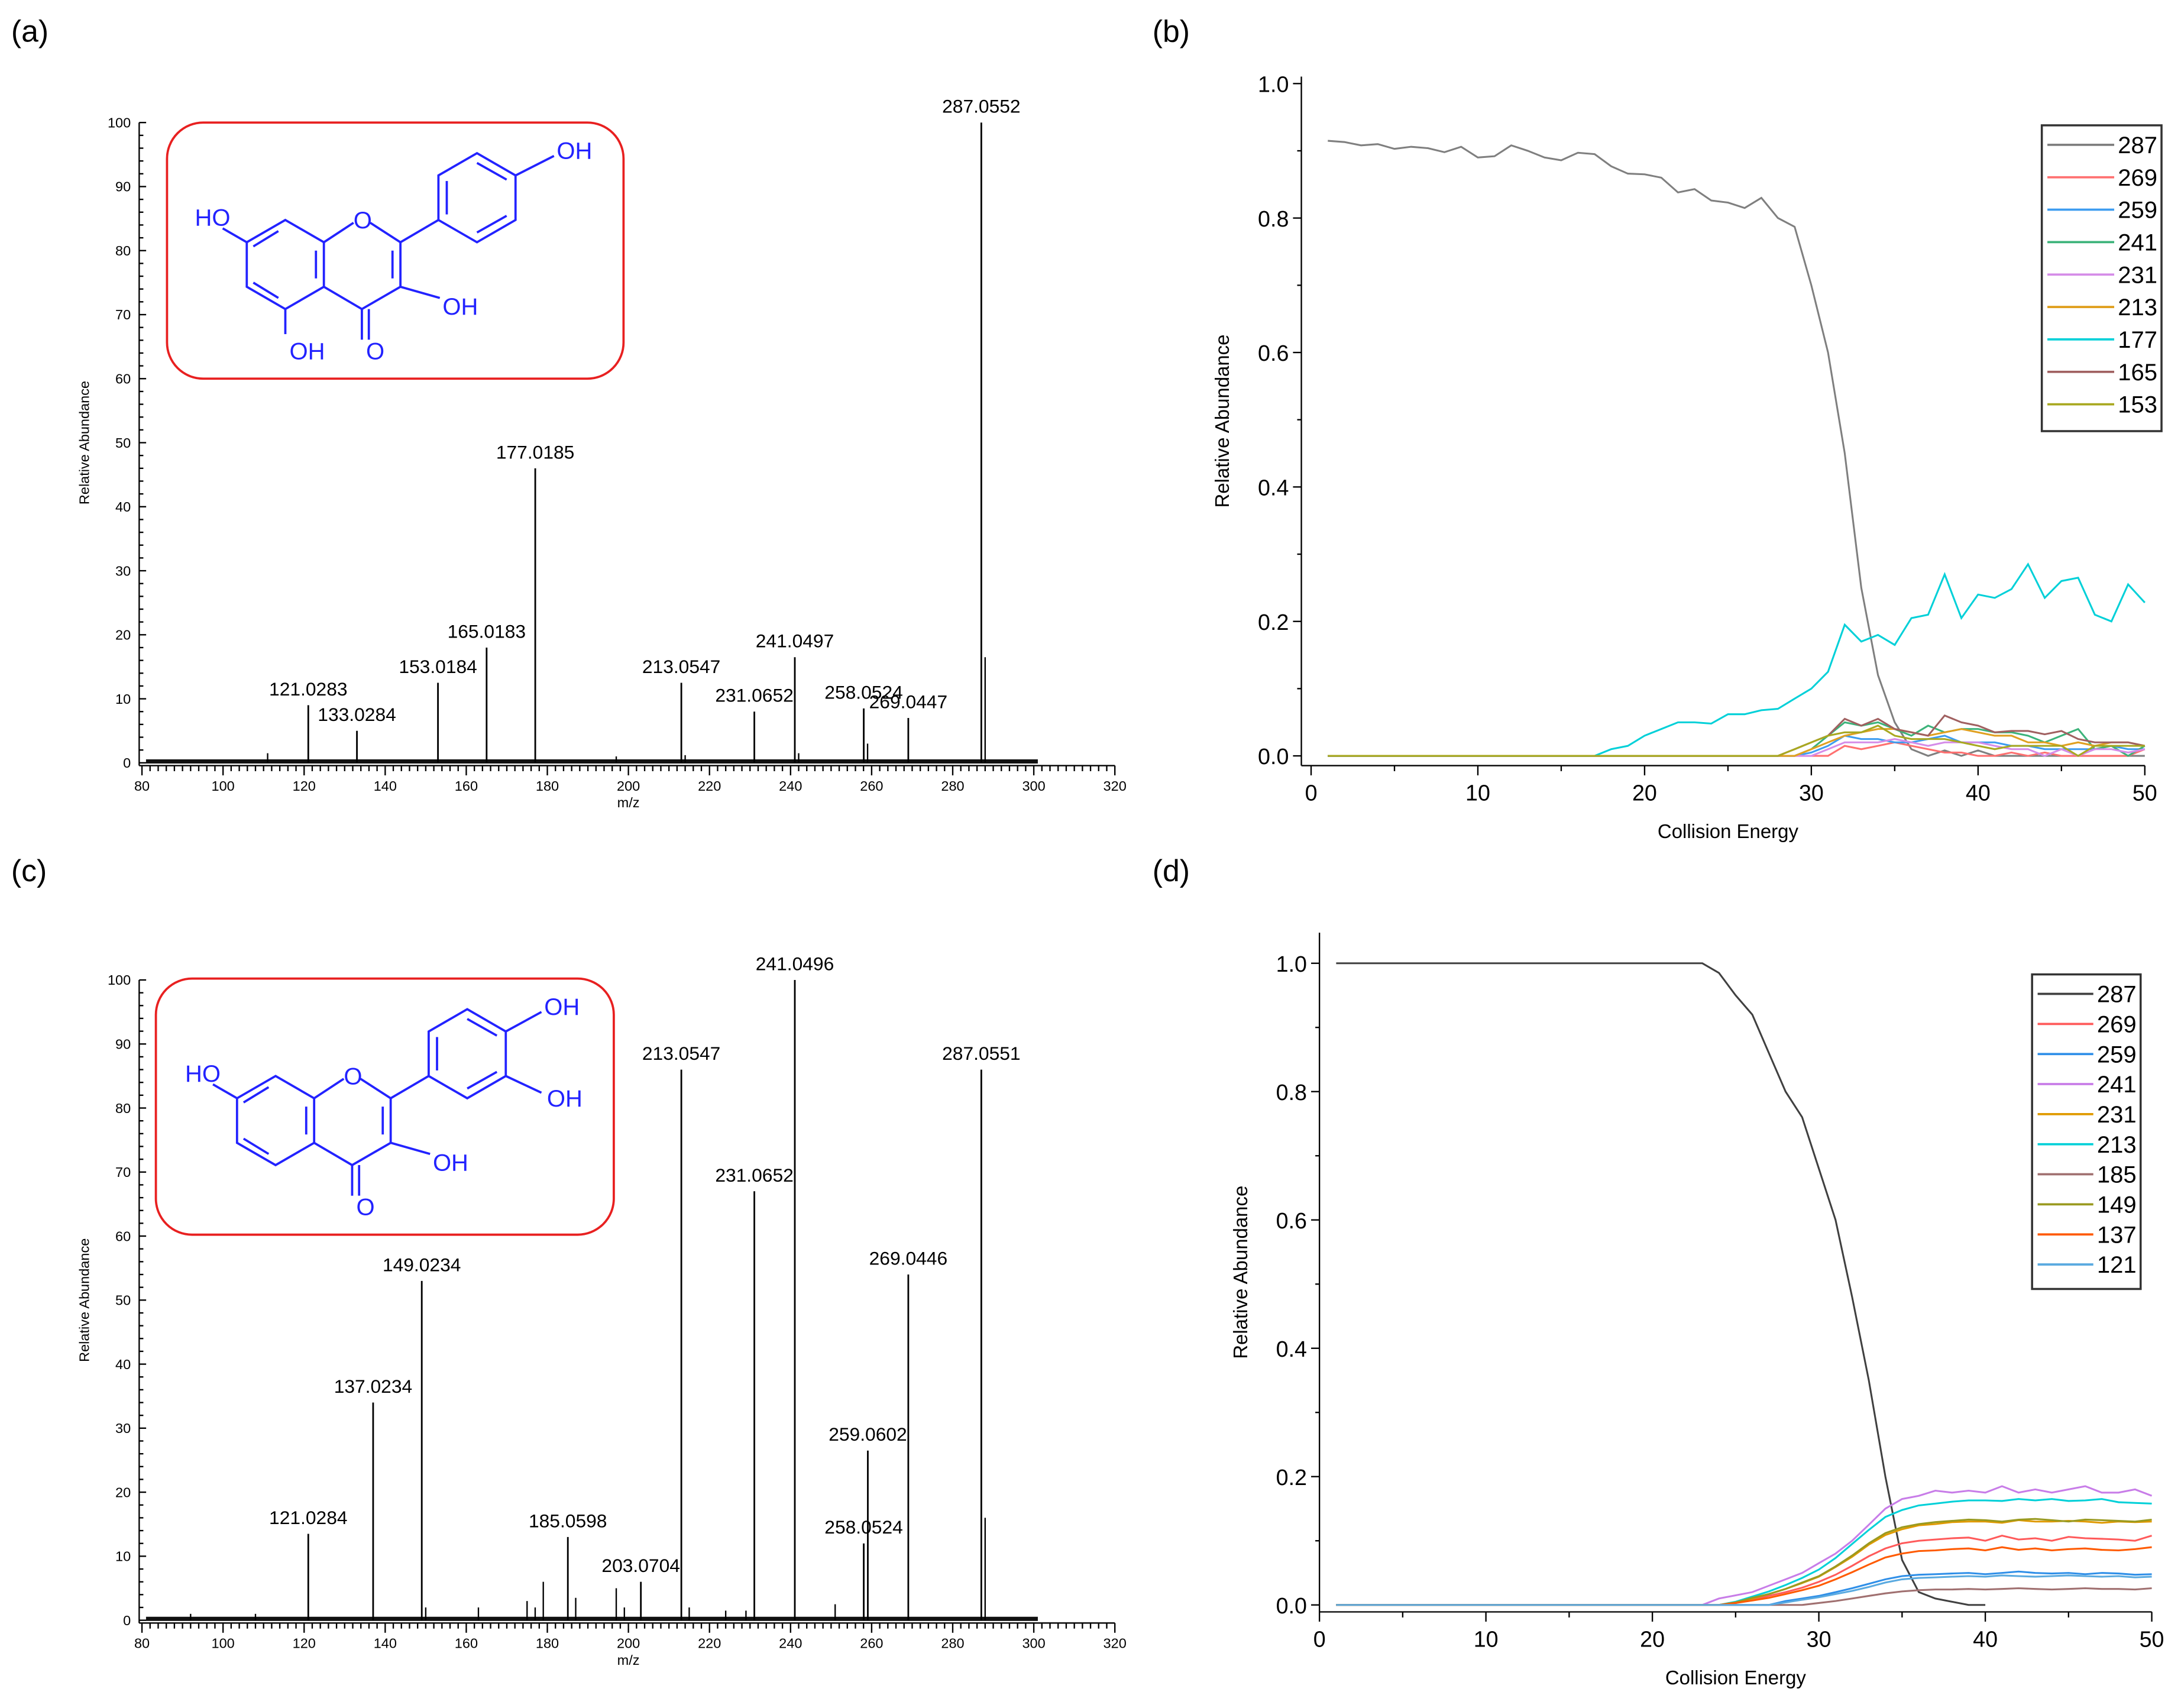 The height and width of the screenshot is (1708, 2181). I want to click on x-tick-label: 20, so click(1653, 1638).